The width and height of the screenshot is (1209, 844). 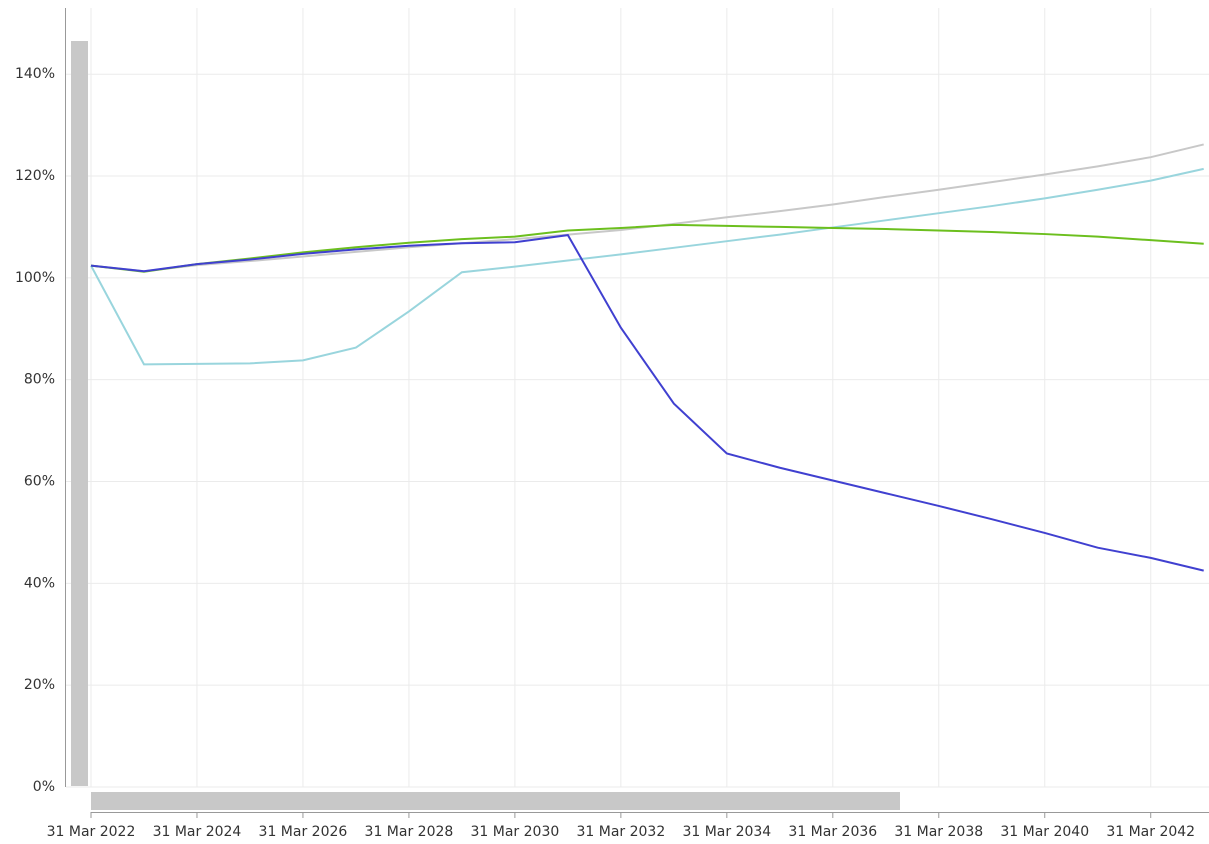 I want to click on y-tick-label: 140%, so click(x=35, y=74).